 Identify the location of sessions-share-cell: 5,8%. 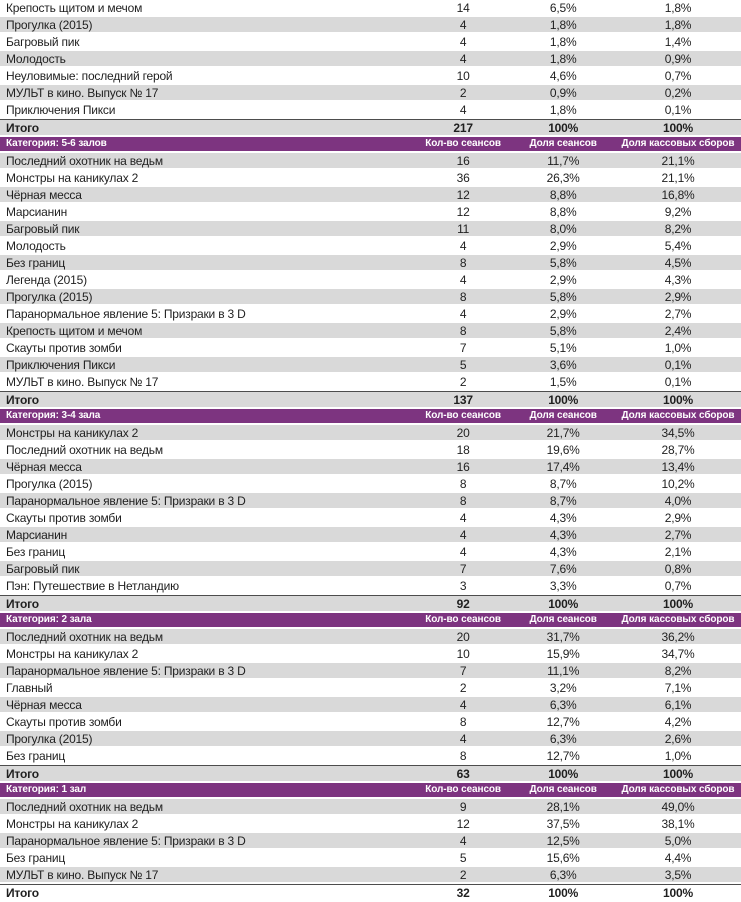
(563, 330).